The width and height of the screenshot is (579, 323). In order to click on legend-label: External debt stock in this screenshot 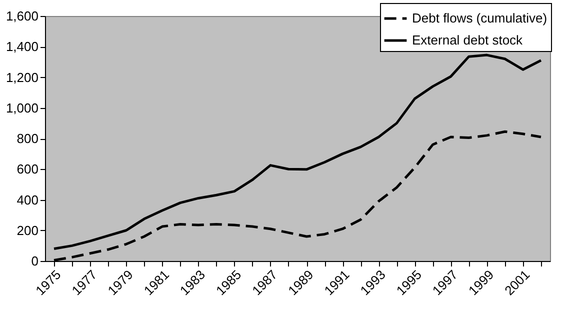, I will do `click(468, 40)`.